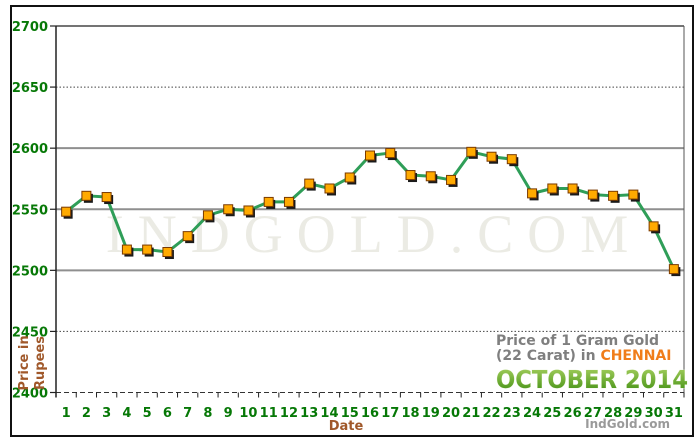 The width and height of the screenshot is (700, 440). I want to click on x-tick-label-24: 24, so click(532, 413).